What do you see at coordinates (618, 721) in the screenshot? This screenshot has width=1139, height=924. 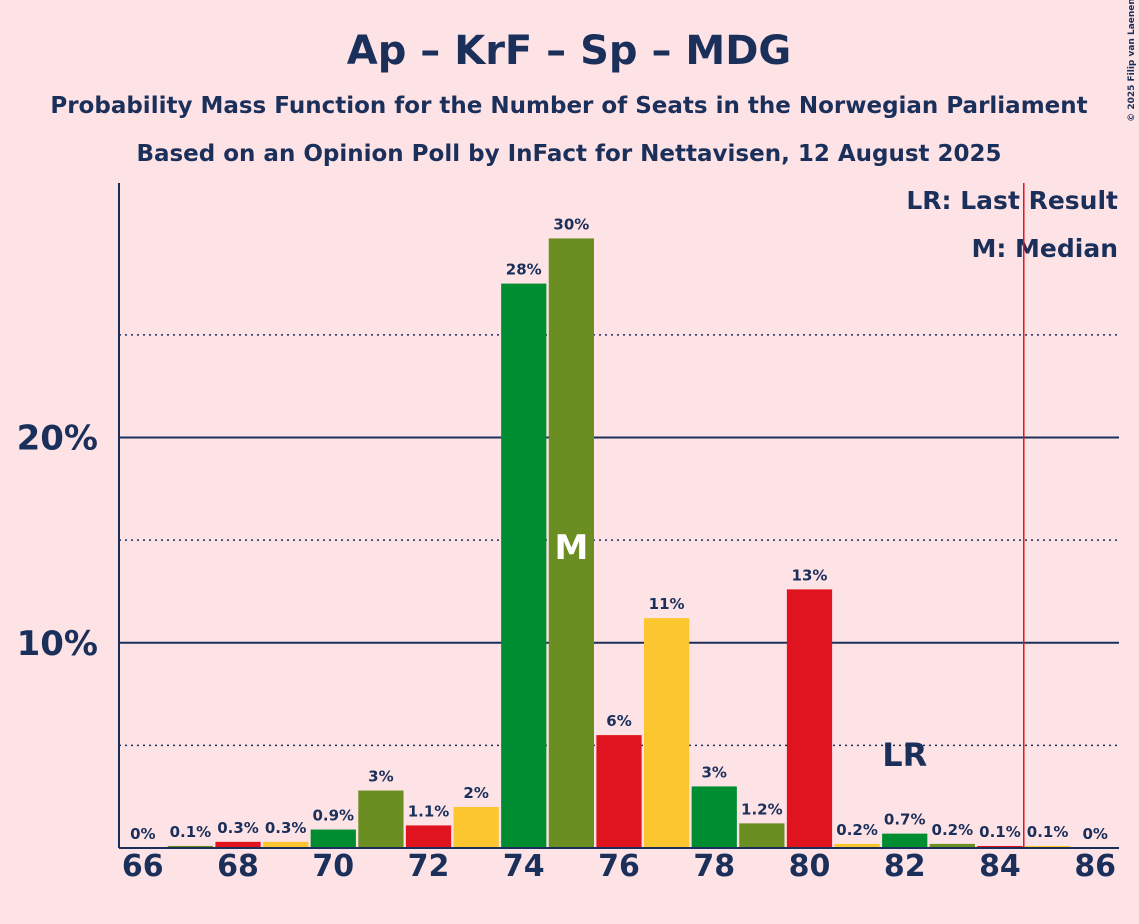 I see `value-label: 6%` at bounding box center [618, 721].